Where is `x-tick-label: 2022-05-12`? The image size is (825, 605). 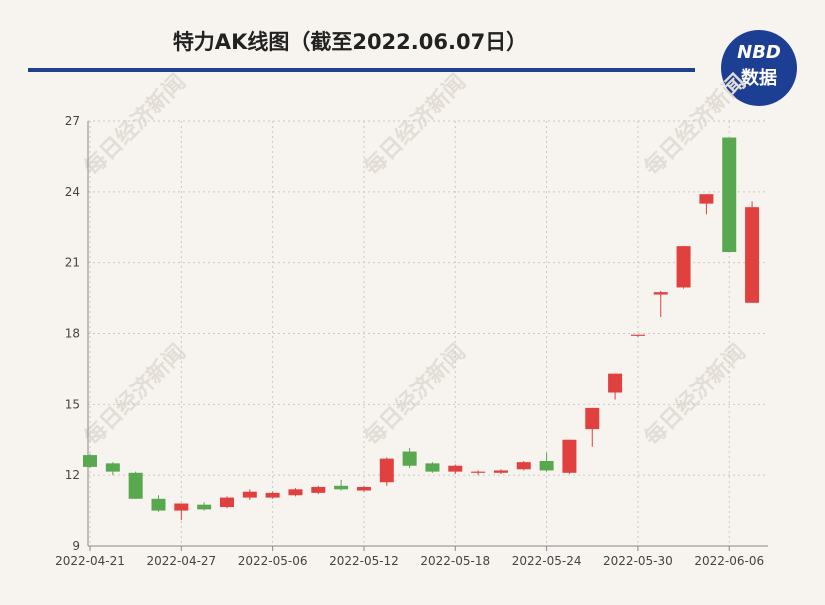
x-tick-label: 2022-05-12 is located at coordinates (364, 561).